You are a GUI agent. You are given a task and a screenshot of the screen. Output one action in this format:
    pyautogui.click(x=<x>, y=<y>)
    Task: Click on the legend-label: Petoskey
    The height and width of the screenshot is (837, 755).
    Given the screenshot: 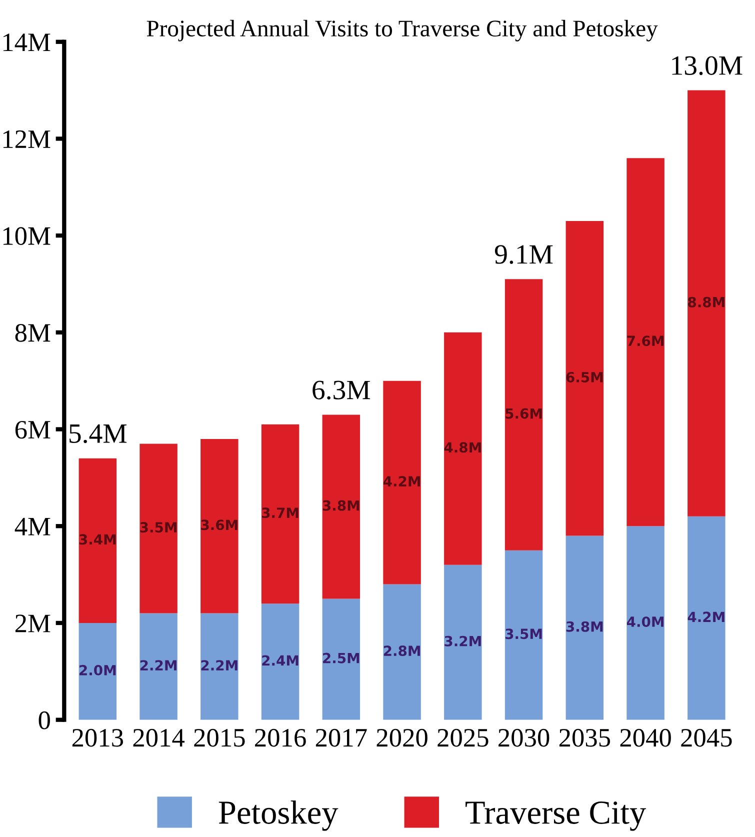 What is the action you would take?
    pyautogui.click(x=278, y=815)
    